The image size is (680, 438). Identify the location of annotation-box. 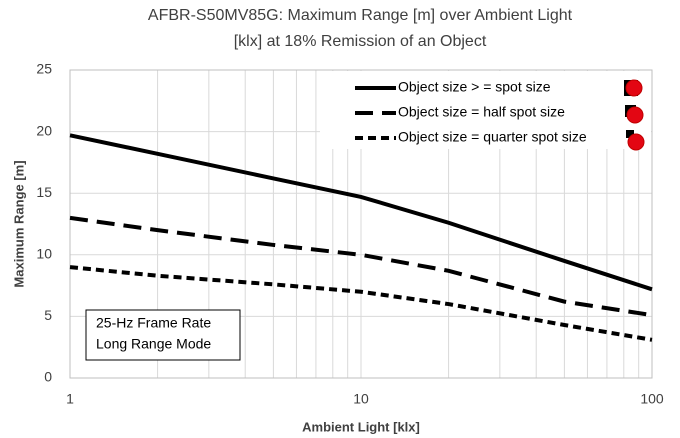
(163, 335).